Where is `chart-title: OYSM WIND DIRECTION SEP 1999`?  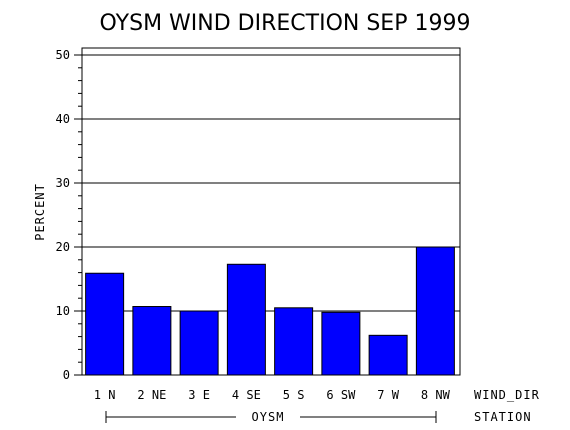
chart-title: OYSM WIND DIRECTION SEP 1999 is located at coordinates (285, 23).